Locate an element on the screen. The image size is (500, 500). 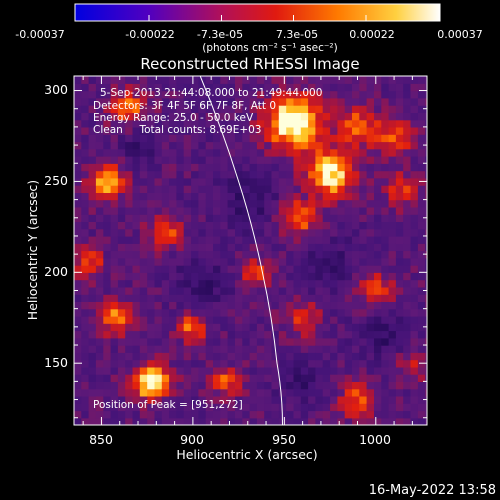
colorbar-tick-5: 0.00037 is located at coordinates (460, 34).